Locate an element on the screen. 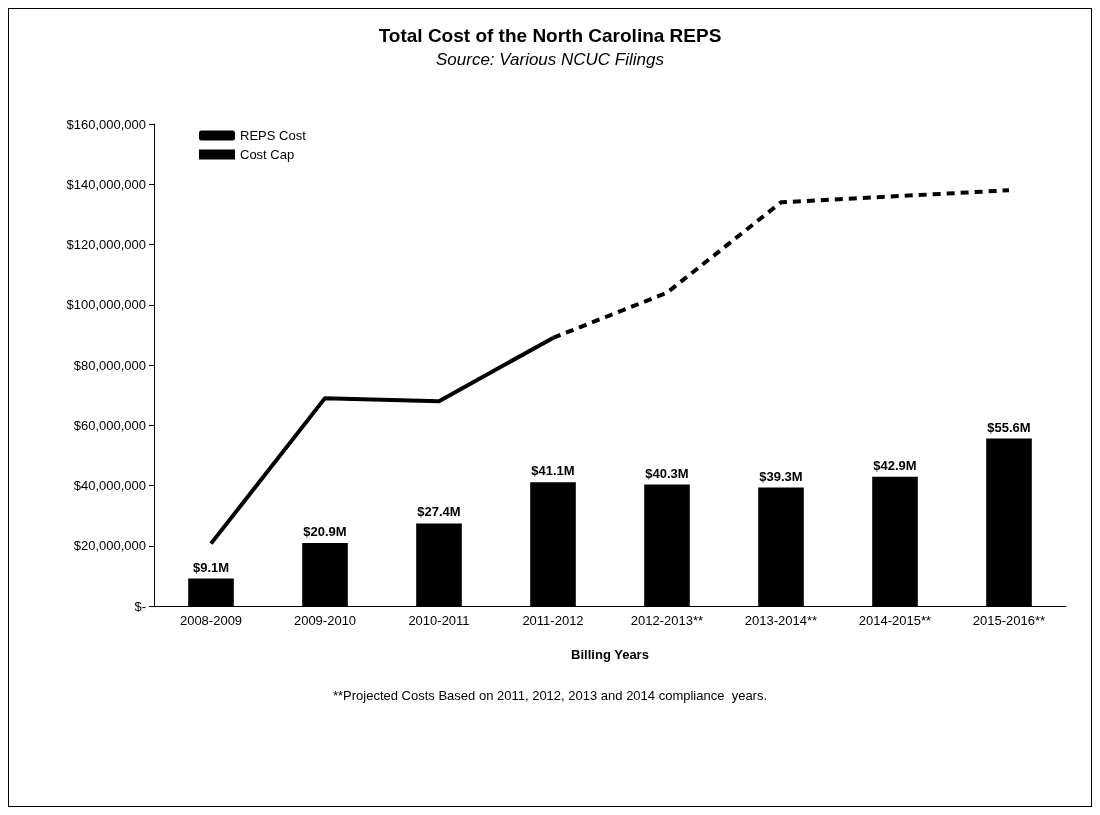 Image resolution: width=1100 pixels, height=815 pixels. data-label: $55.6M is located at coordinates (1009, 427).